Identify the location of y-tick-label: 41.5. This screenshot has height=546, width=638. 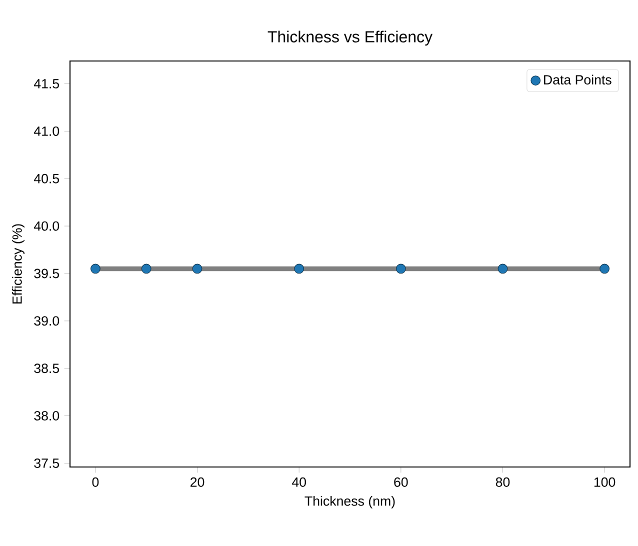
(47, 83).